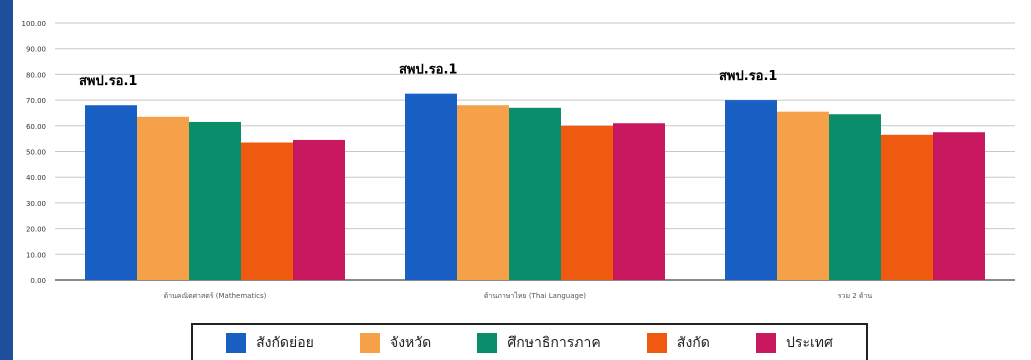 This screenshot has width=1031, height=360. What do you see at coordinates (36, 255) in the screenshot?
I see `y-tick-label: 10.00` at bounding box center [36, 255].